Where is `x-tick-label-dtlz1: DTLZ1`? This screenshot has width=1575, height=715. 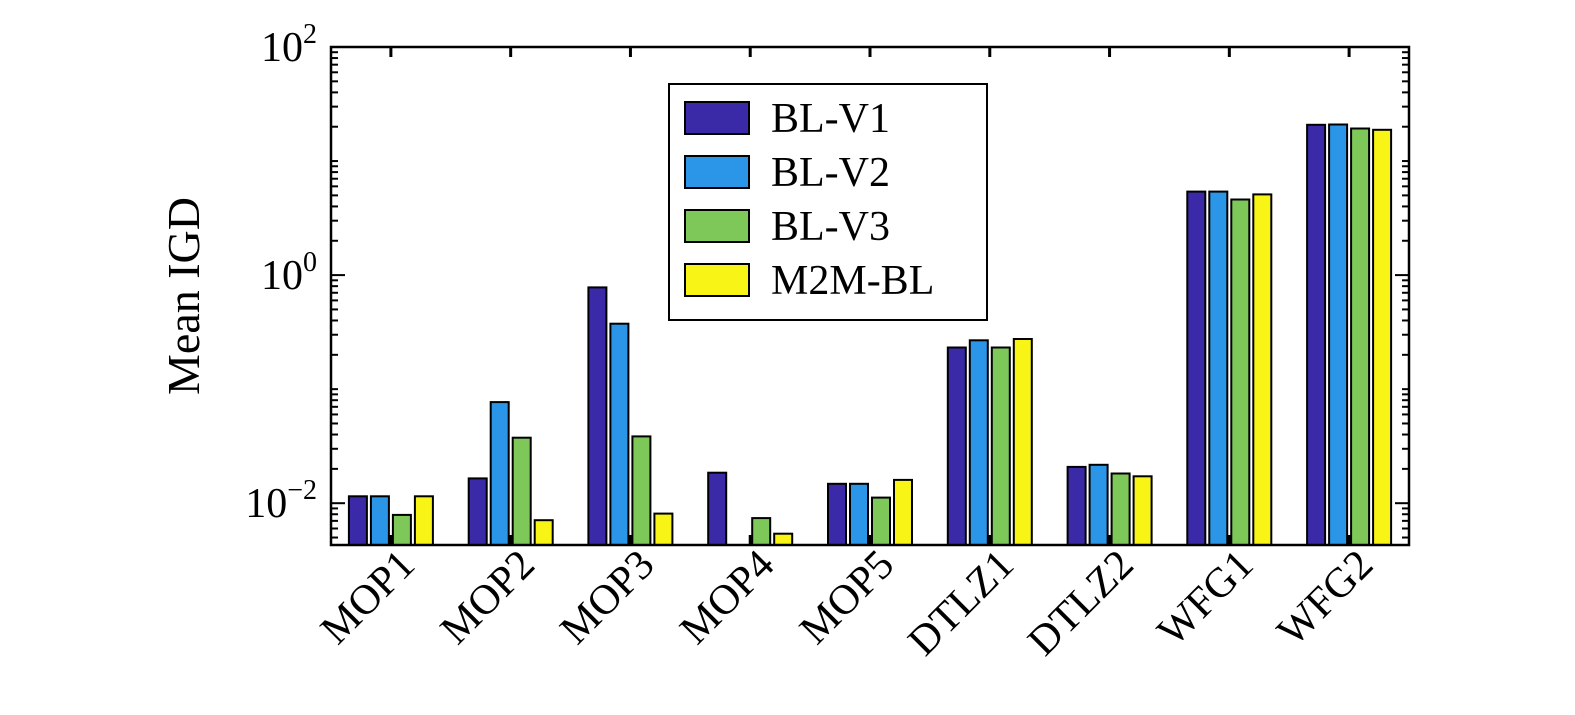
x-tick-label-dtlz1: DTLZ1 is located at coordinates (961, 603).